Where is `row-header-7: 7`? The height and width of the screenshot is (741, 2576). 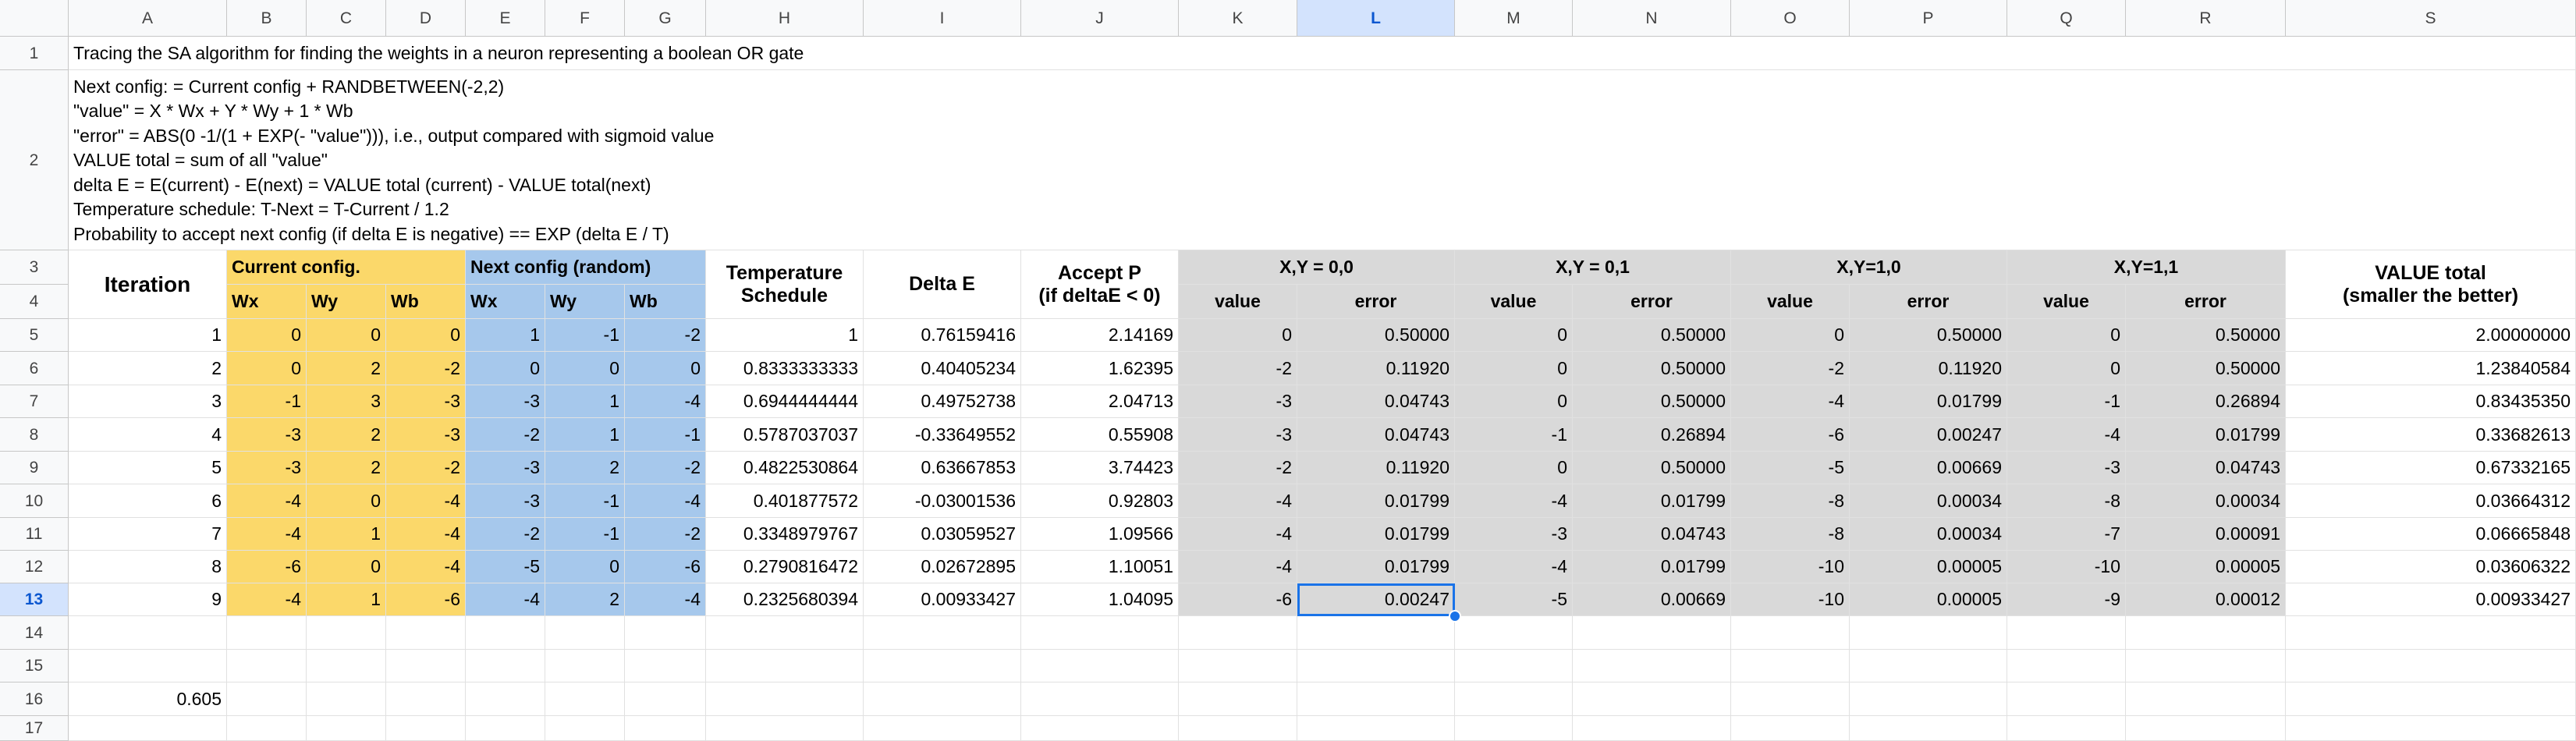
row-header-7: 7 is located at coordinates (34, 402).